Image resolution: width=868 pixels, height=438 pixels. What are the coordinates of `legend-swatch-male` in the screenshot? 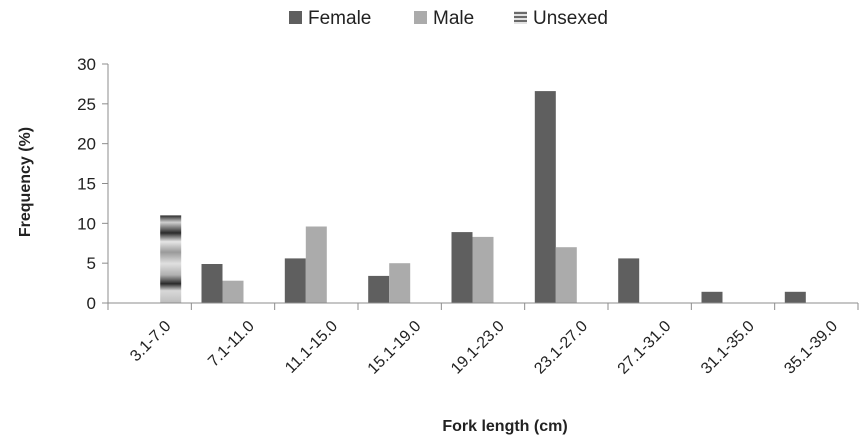 It's located at (420, 17).